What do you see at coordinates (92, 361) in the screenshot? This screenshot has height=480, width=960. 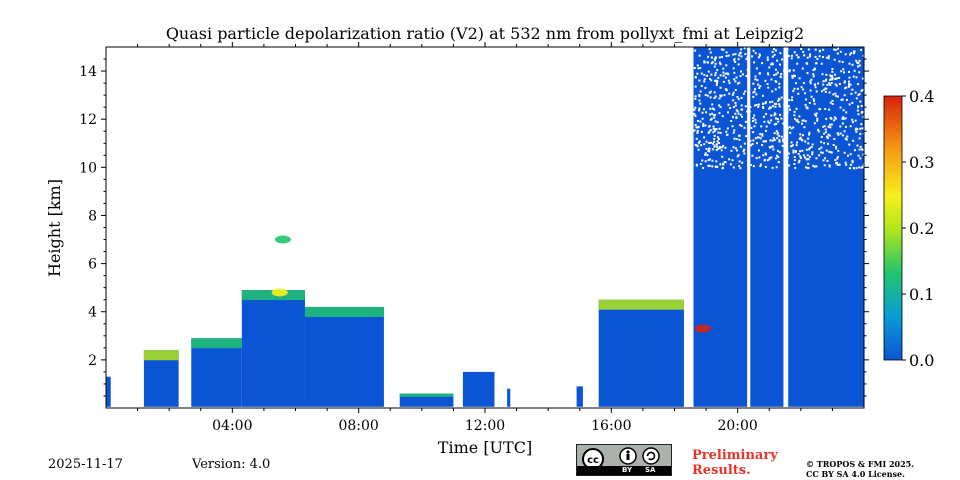 I see `y-tick-label-0: 2` at bounding box center [92, 361].